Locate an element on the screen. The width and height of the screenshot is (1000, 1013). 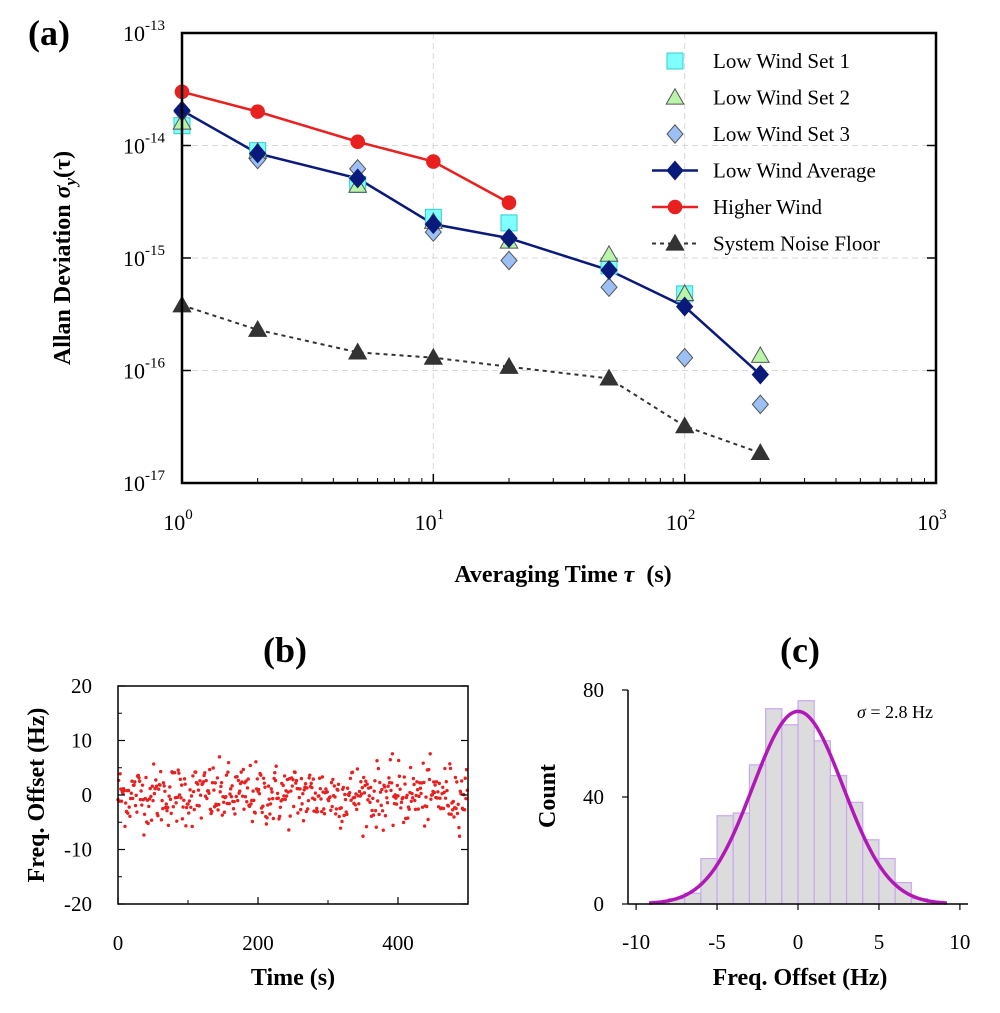
higher-wind-point is located at coordinates (509, 203).